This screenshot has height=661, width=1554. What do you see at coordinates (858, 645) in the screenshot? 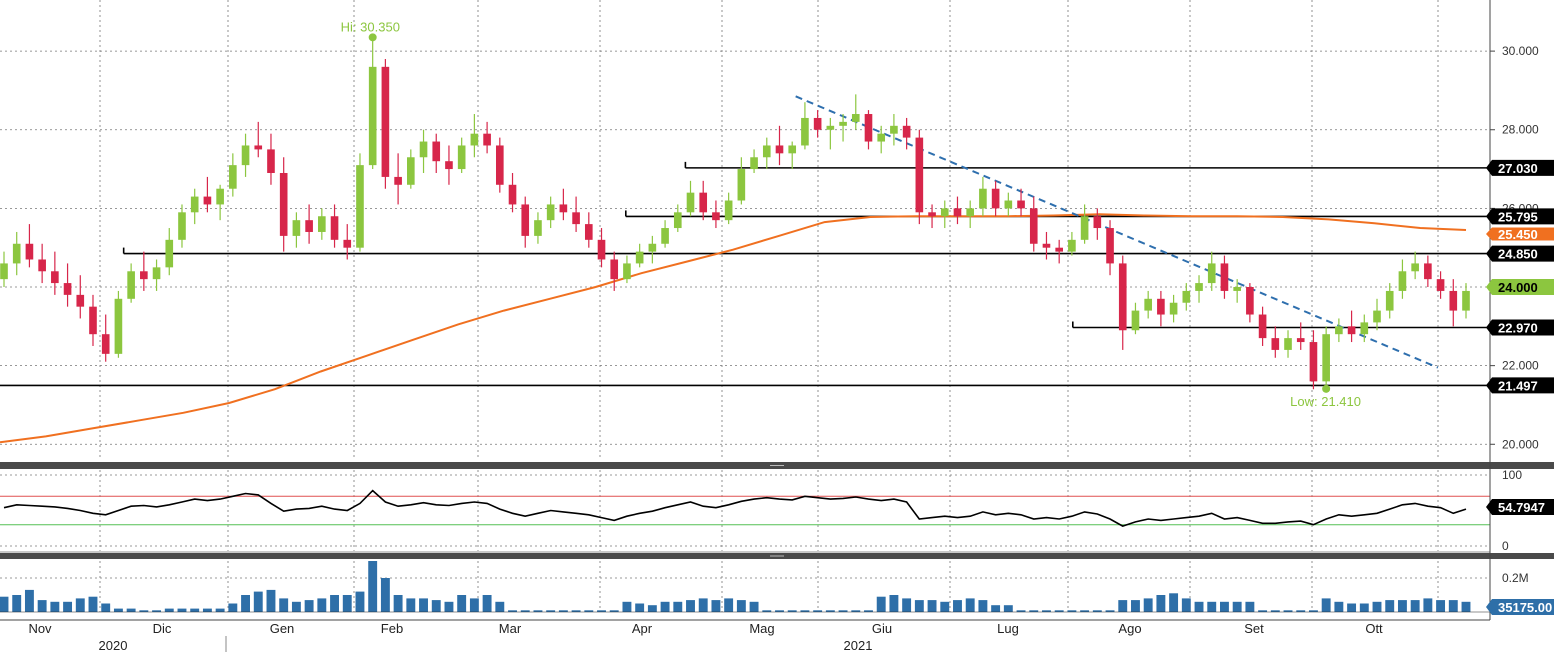
I see `year-label: 2021` at bounding box center [858, 645].